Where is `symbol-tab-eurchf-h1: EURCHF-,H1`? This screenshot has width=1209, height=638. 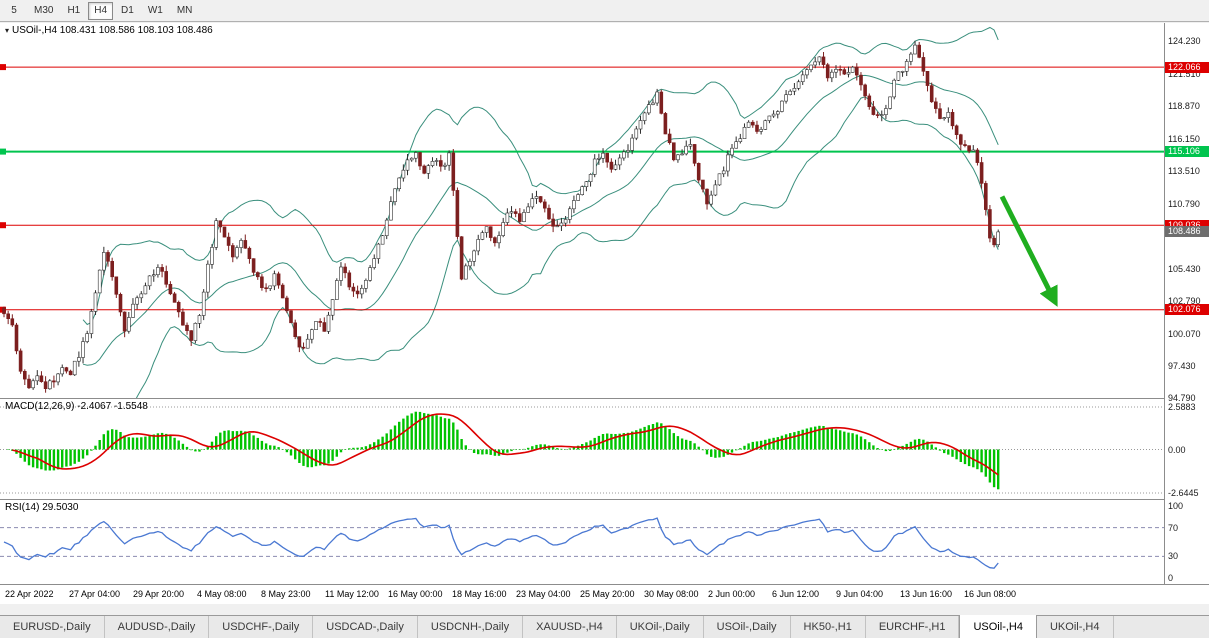 symbol-tab-eurchf-h1: EURCHF-,H1 is located at coordinates (913, 627).